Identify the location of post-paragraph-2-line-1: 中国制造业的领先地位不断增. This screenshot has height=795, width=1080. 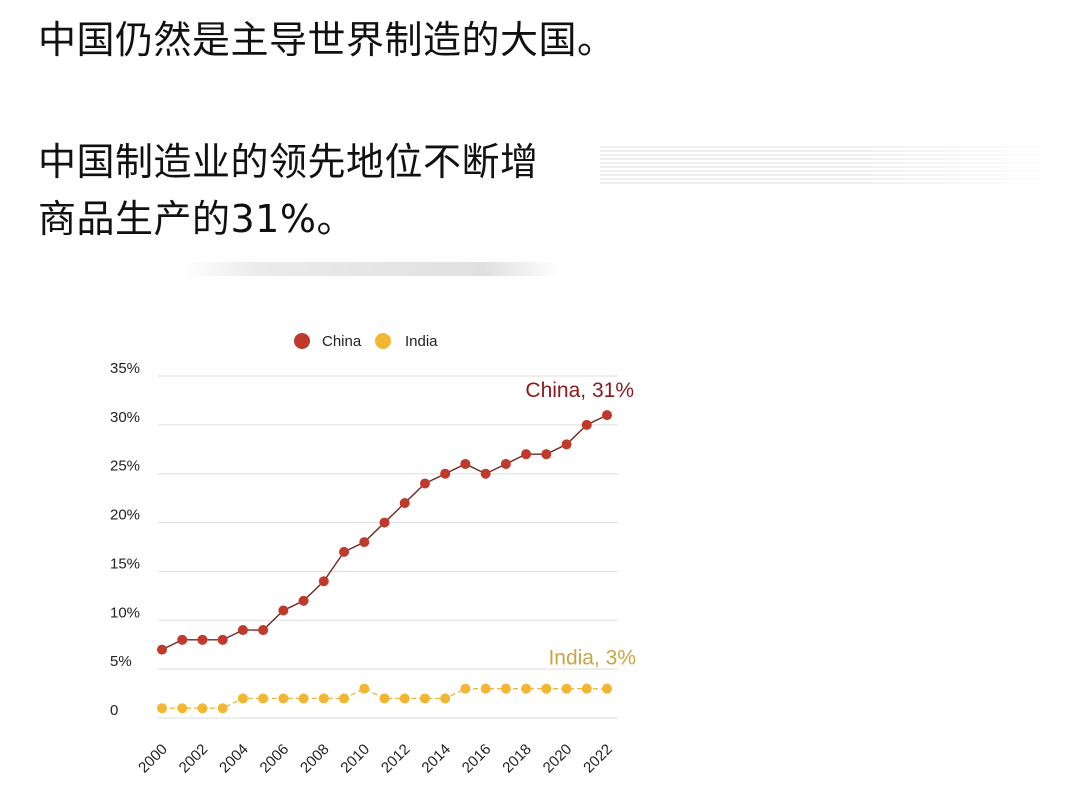
(288, 162).